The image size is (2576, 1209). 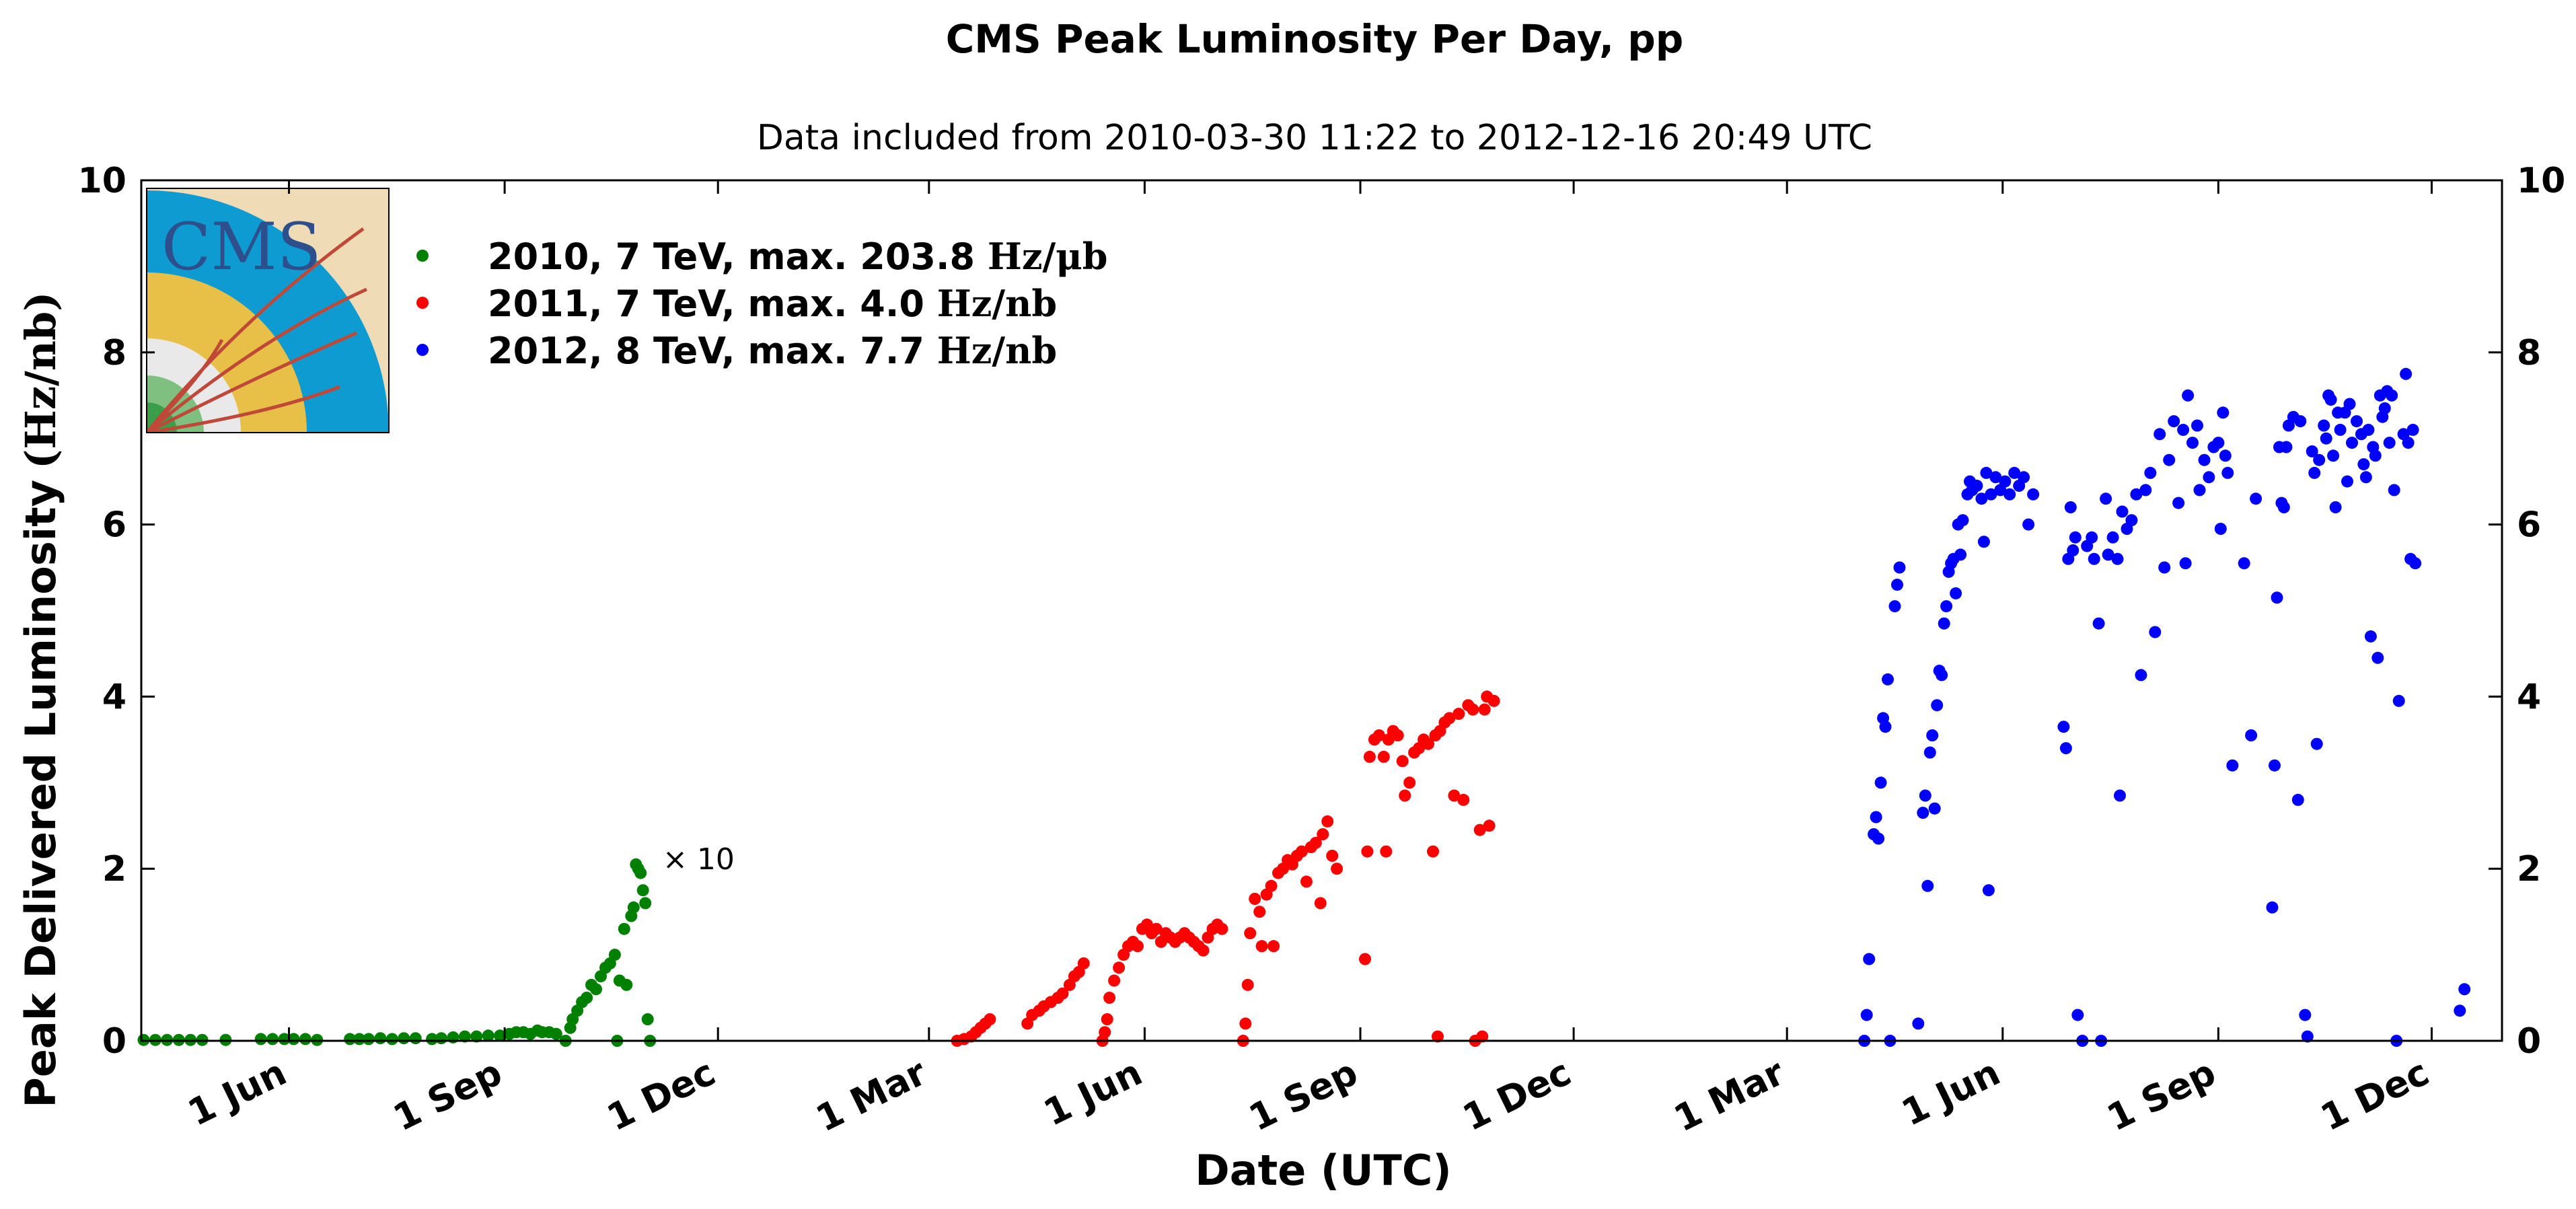 I want to click on legend-series-name: 2011, 7 TeV, max. 4.0, so click(x=712, y=304).